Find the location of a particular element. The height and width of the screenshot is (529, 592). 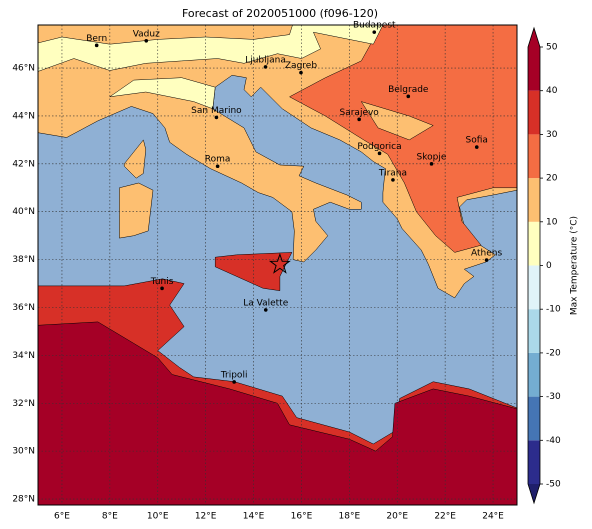

city-label: La Valette is located at coordinates (265, 303).